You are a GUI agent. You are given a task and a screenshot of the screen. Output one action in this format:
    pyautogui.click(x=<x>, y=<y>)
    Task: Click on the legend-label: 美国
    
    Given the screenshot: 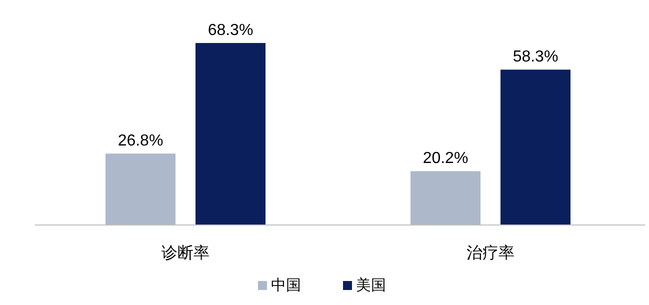 What is the action you would take?
    pyautogui.click(x=371, y=285)
    